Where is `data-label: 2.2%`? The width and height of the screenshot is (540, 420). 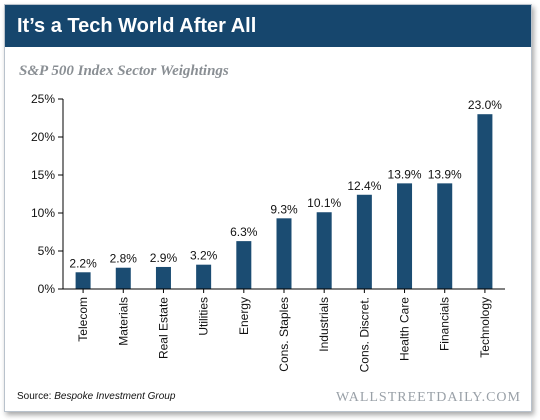
data-label: 2.2% is located at coordinates (83, 263).